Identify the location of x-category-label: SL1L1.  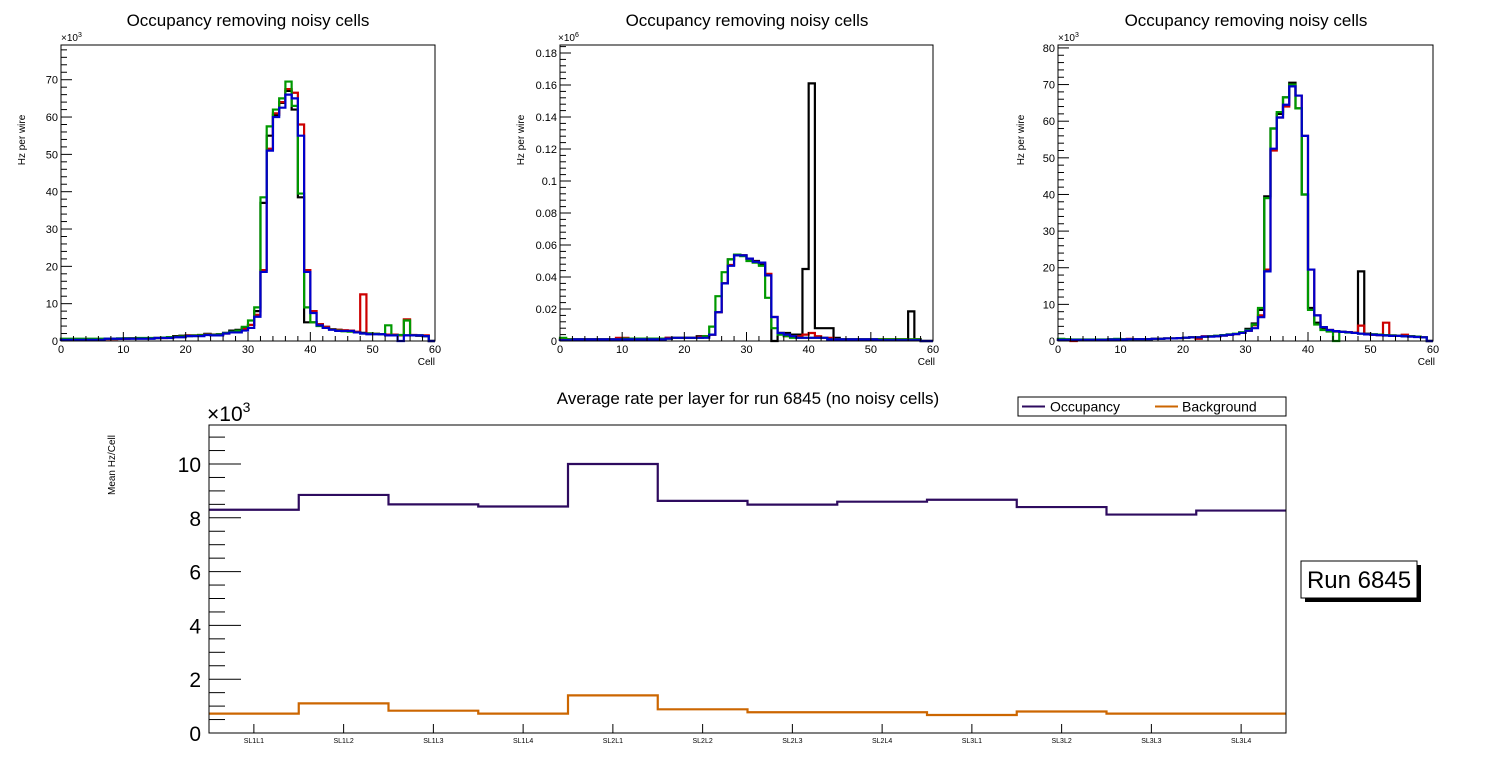
(254, 741).